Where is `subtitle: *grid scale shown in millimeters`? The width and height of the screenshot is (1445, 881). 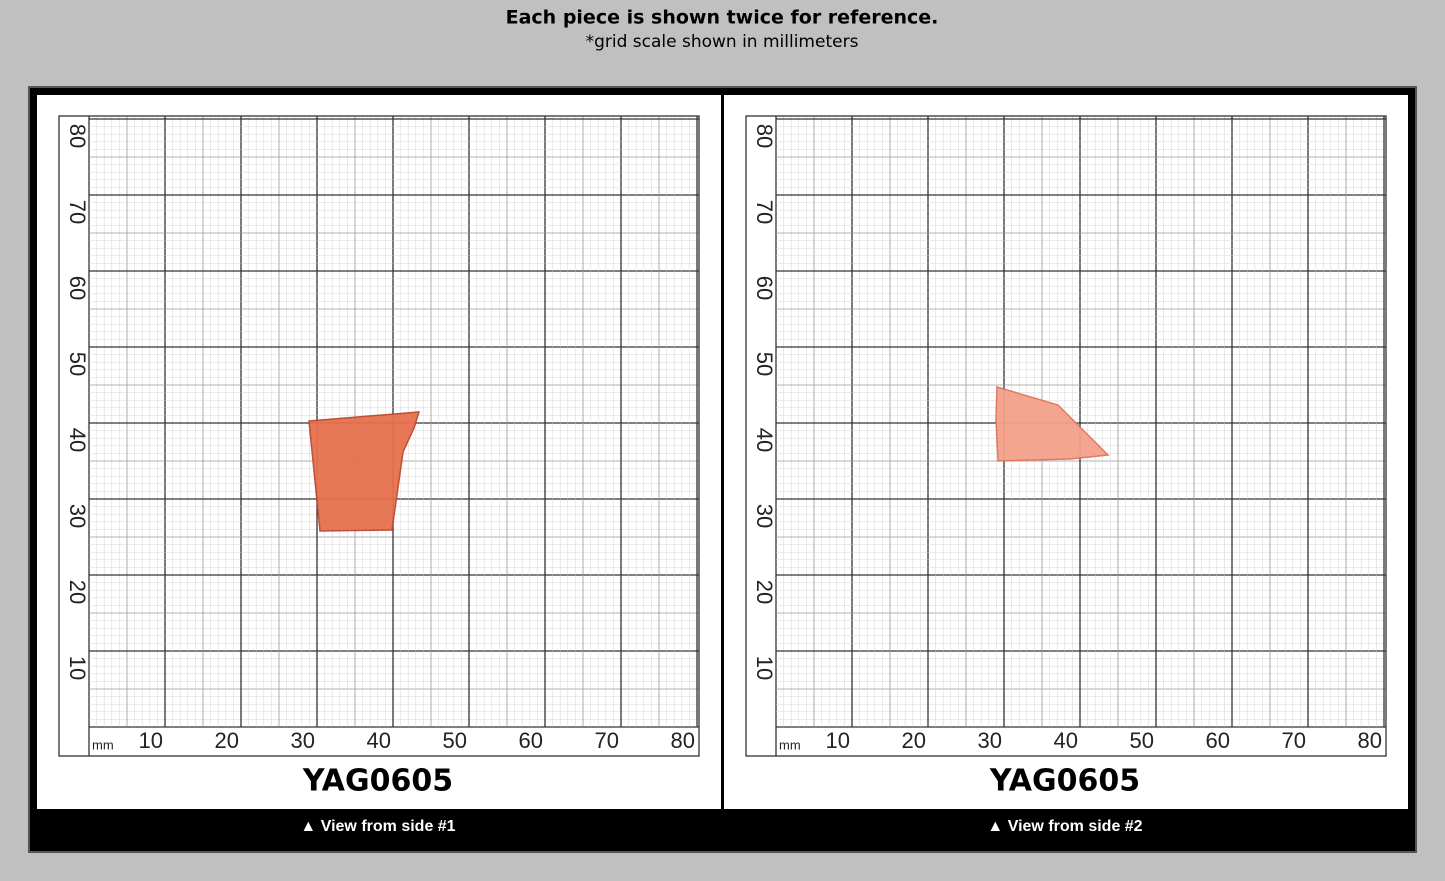
subtitle: *grid scale shown in millimeters is located at coordinates (722, 42).